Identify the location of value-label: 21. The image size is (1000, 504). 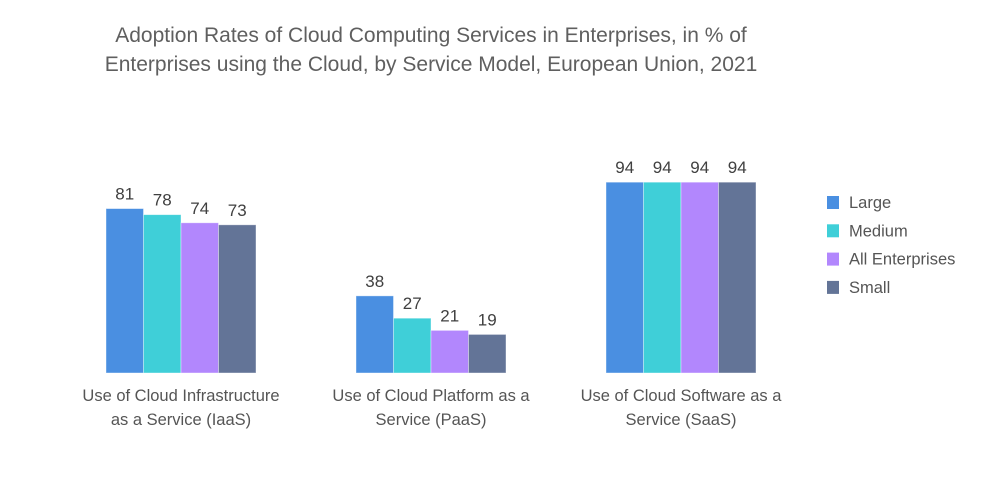
(449, 315).